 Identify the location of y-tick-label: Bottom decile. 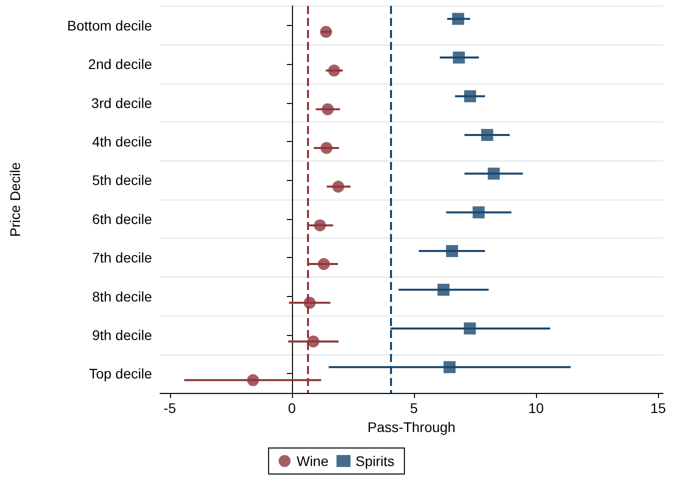
(109, 25).